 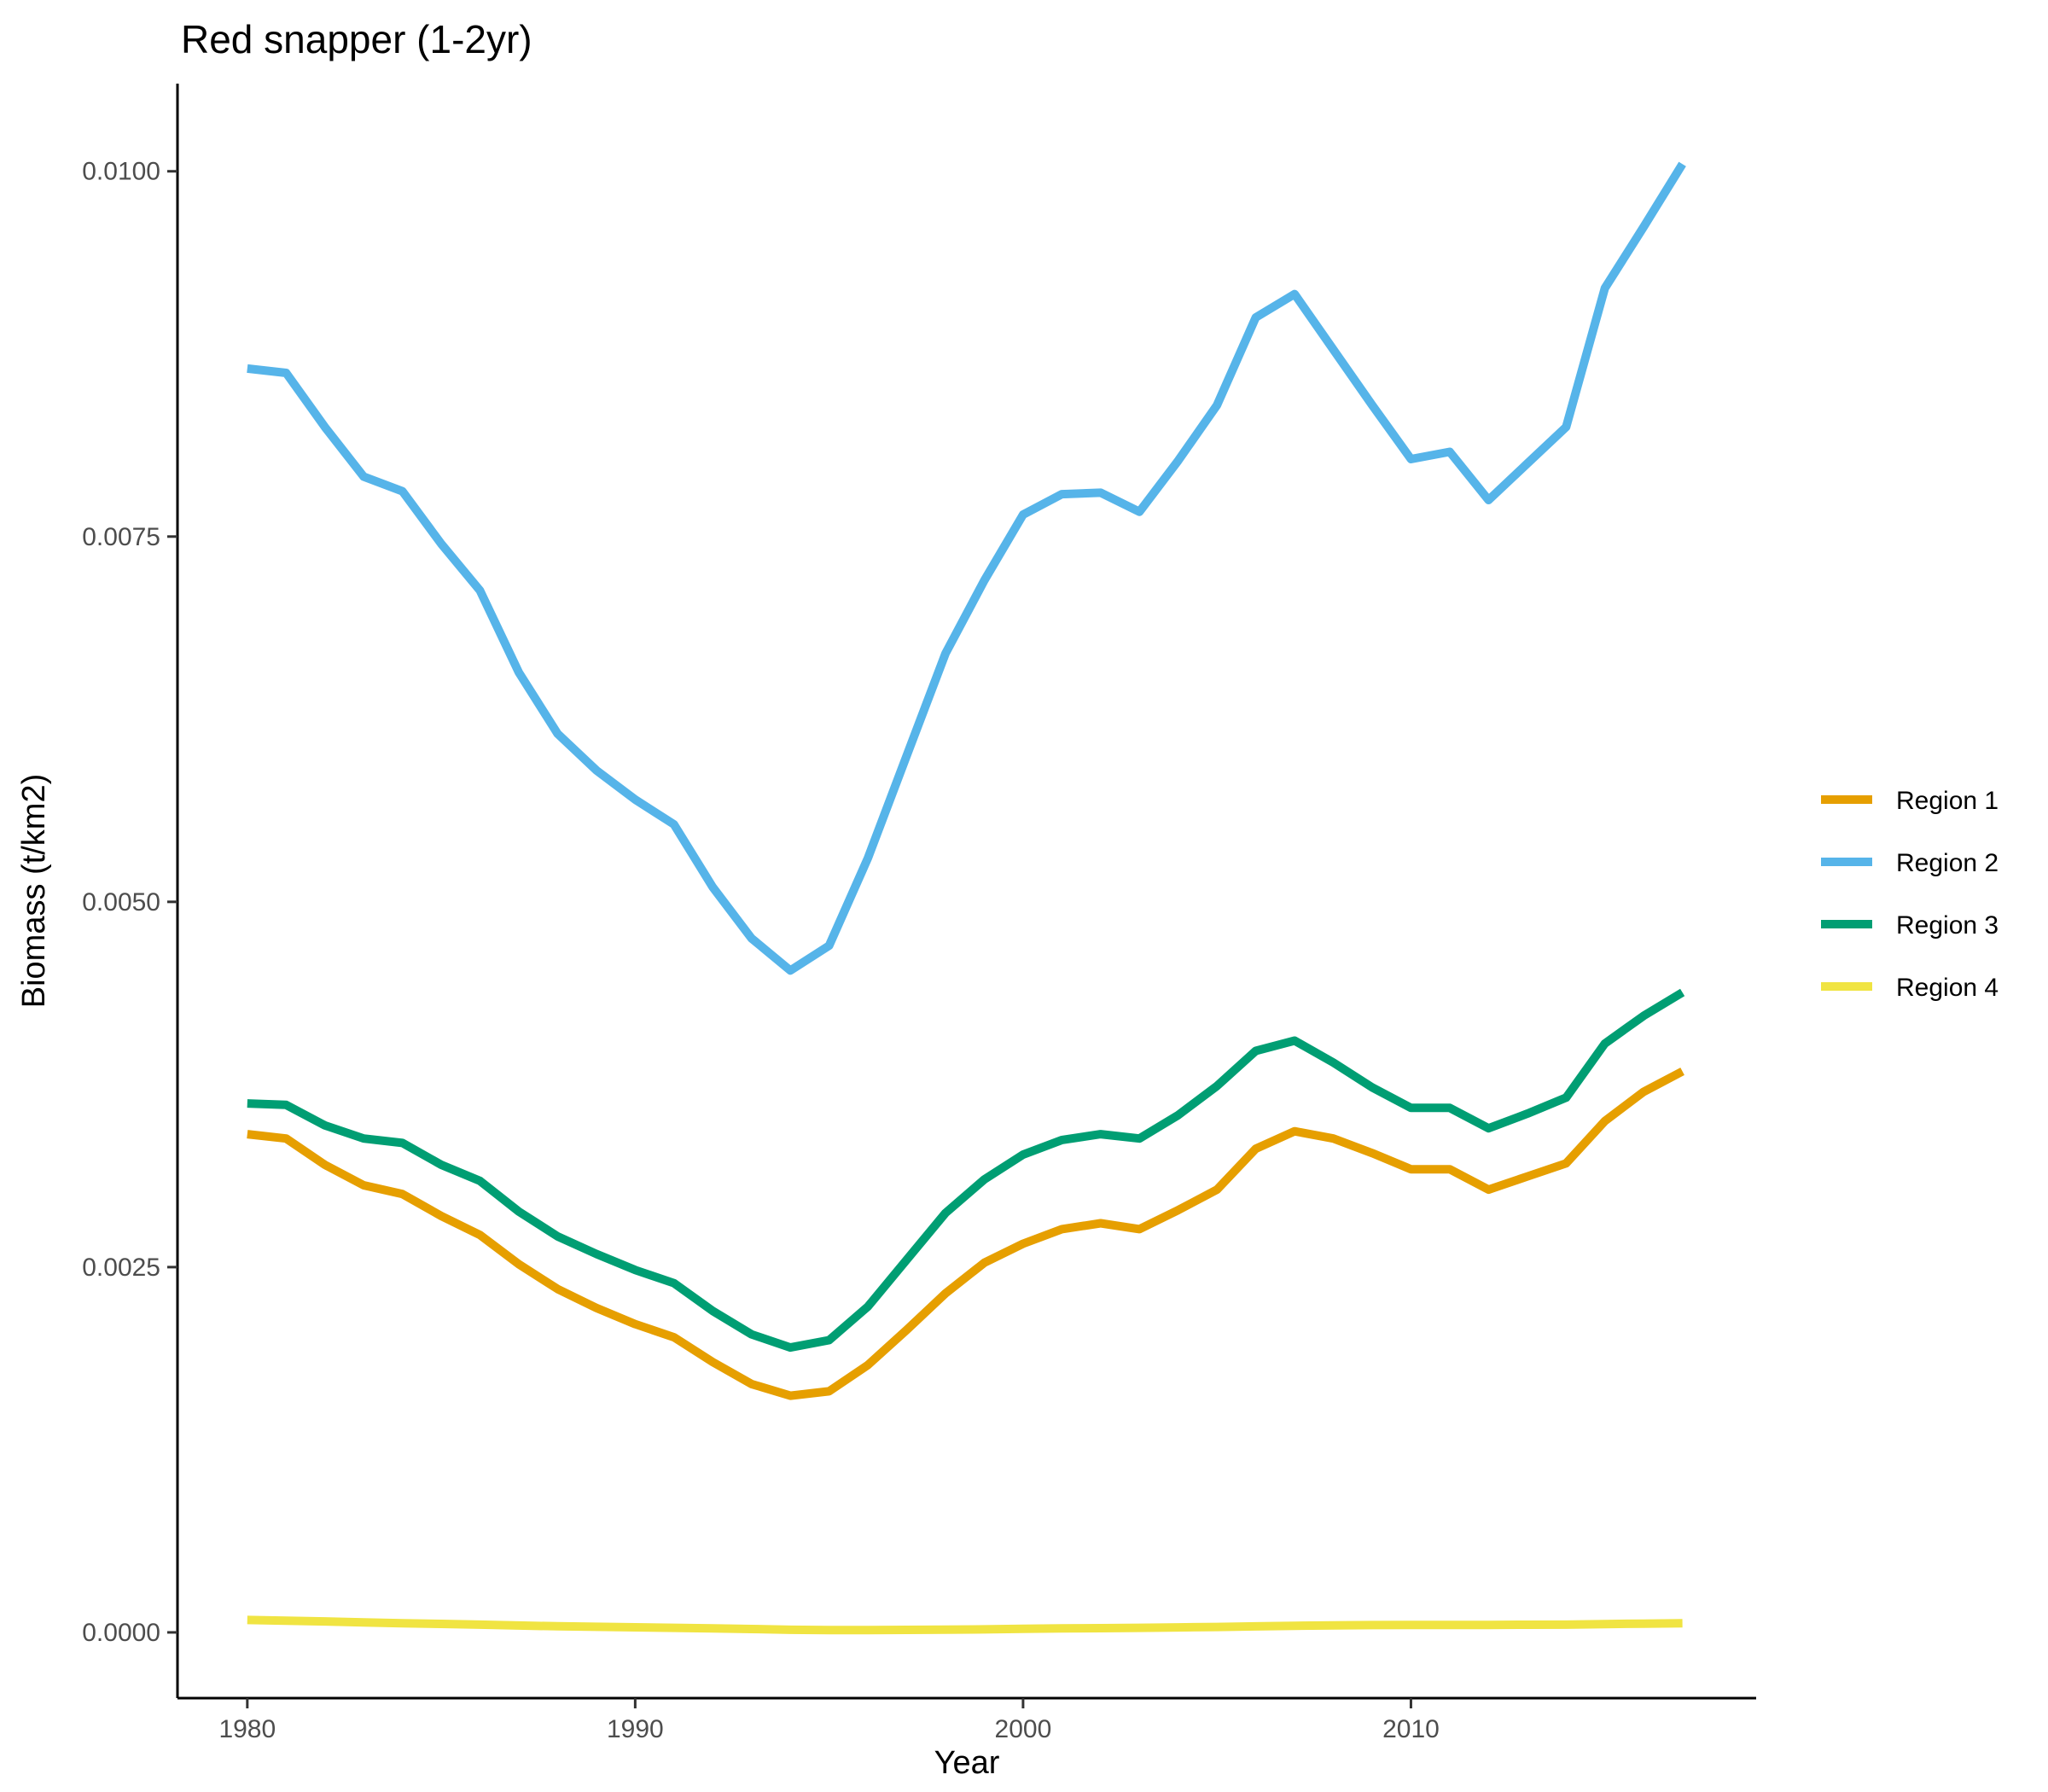 I want to click on x-tick-label: 2010, so click(x=1411, y=1729).